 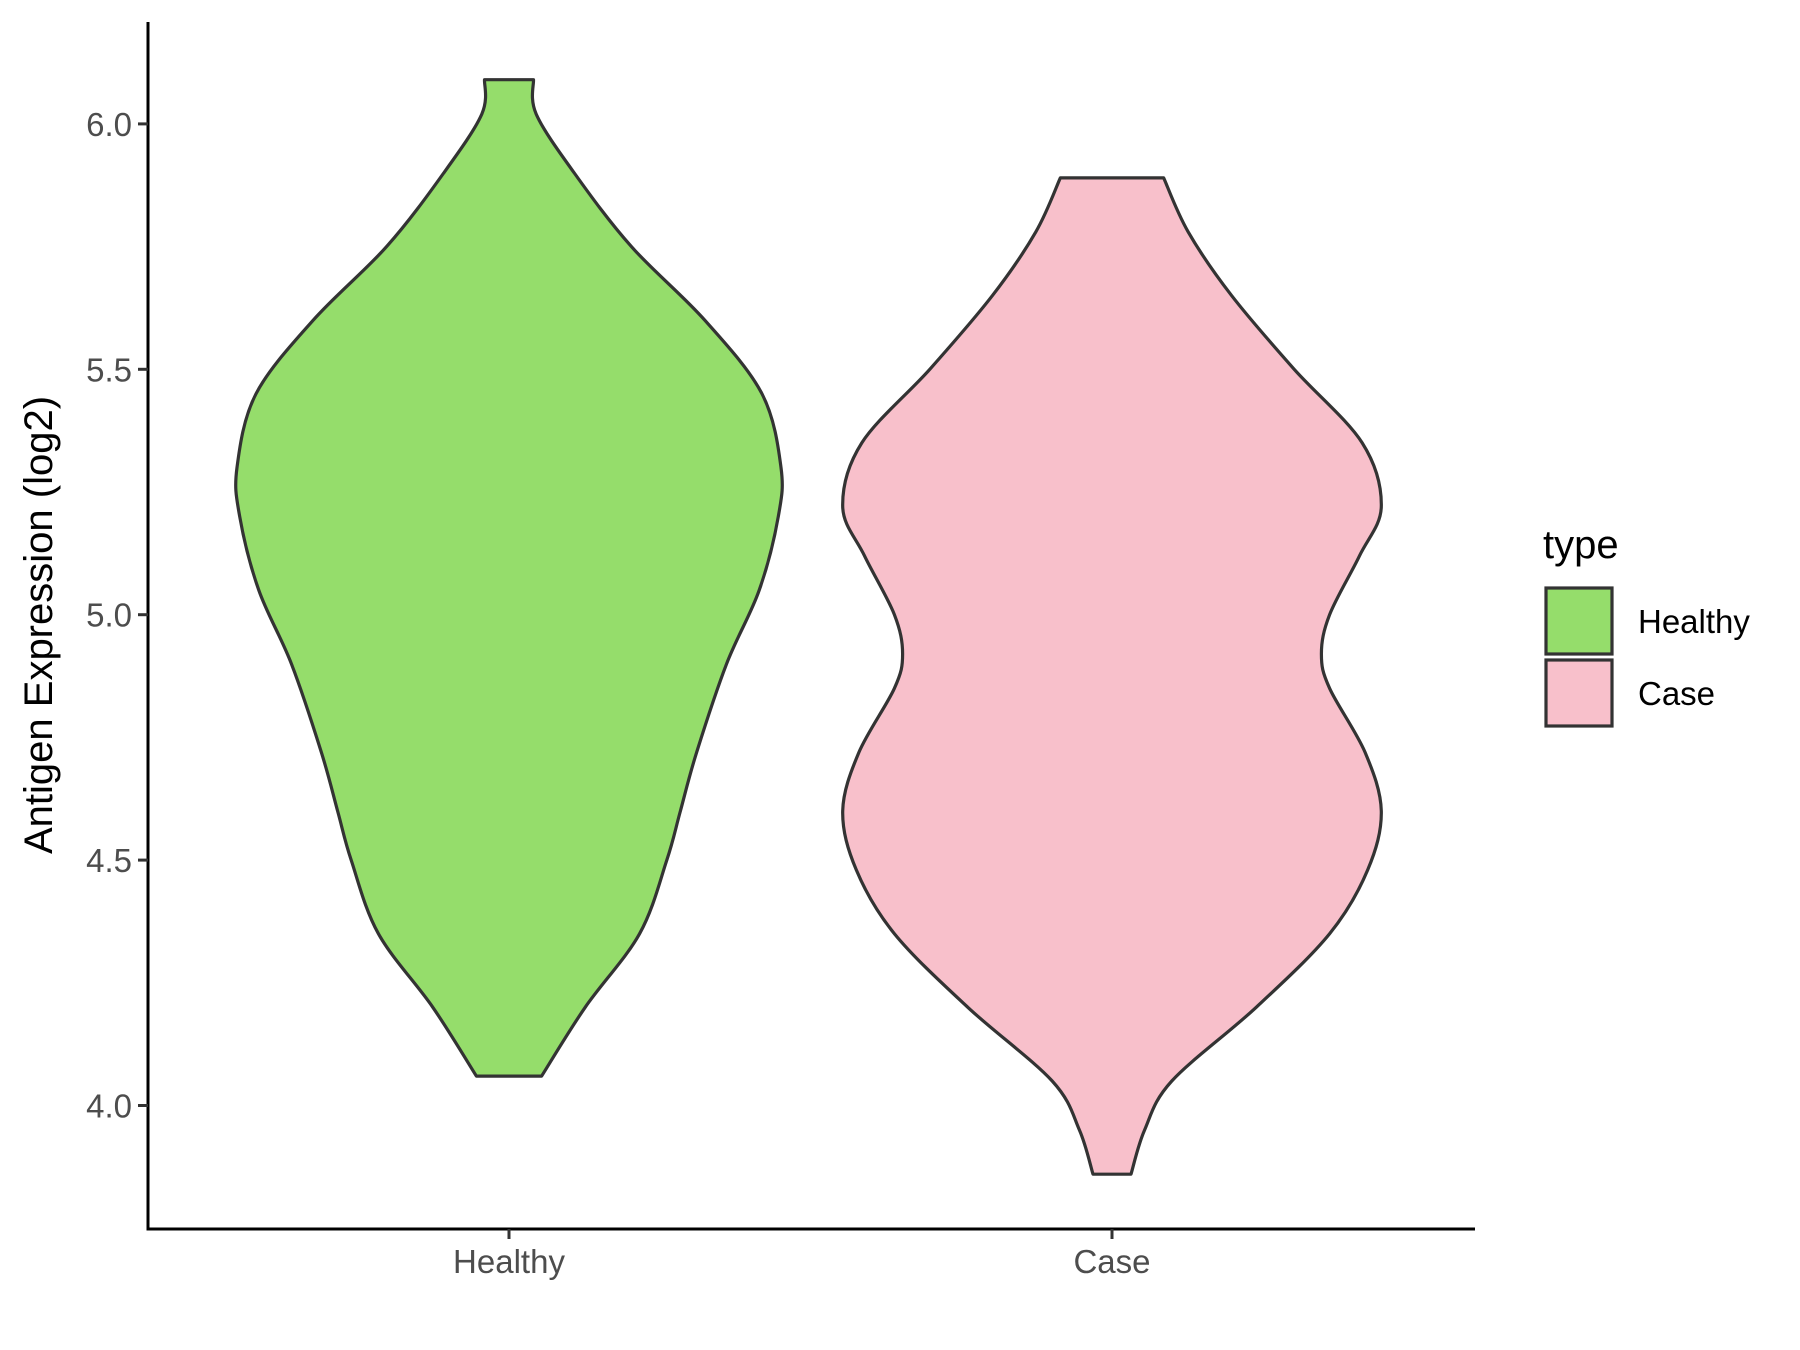 What do you see at coordinates (109, 124) in the screenshot?
I see `y-tick-label: 6.0` at bounding box center [109, 124].